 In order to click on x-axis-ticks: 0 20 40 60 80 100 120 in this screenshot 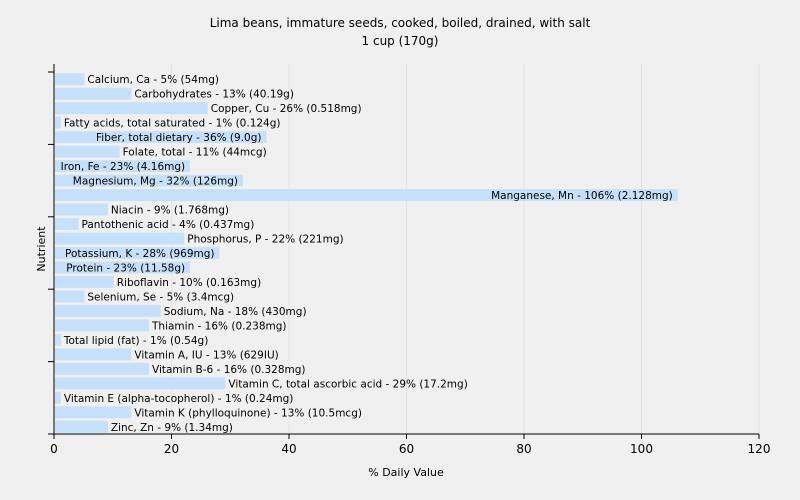, I will do `click(410, 445)`.